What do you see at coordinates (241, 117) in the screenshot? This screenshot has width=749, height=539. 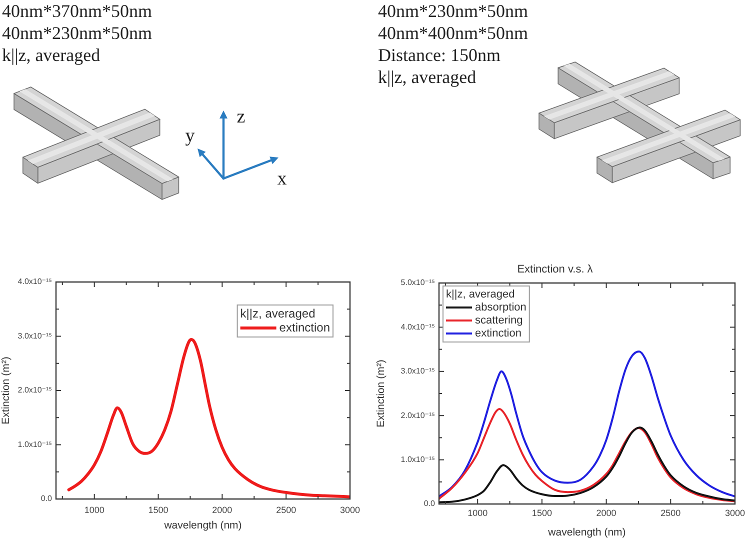 I see `text: z` at bounding box center [241, 117].